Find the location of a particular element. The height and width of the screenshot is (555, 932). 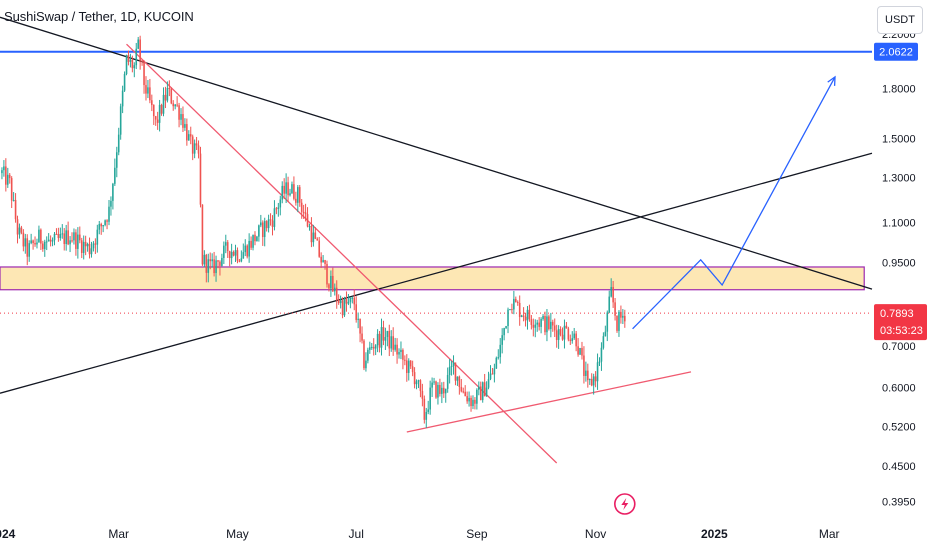

currency-button: USDT is located at coordinates (900, 20).